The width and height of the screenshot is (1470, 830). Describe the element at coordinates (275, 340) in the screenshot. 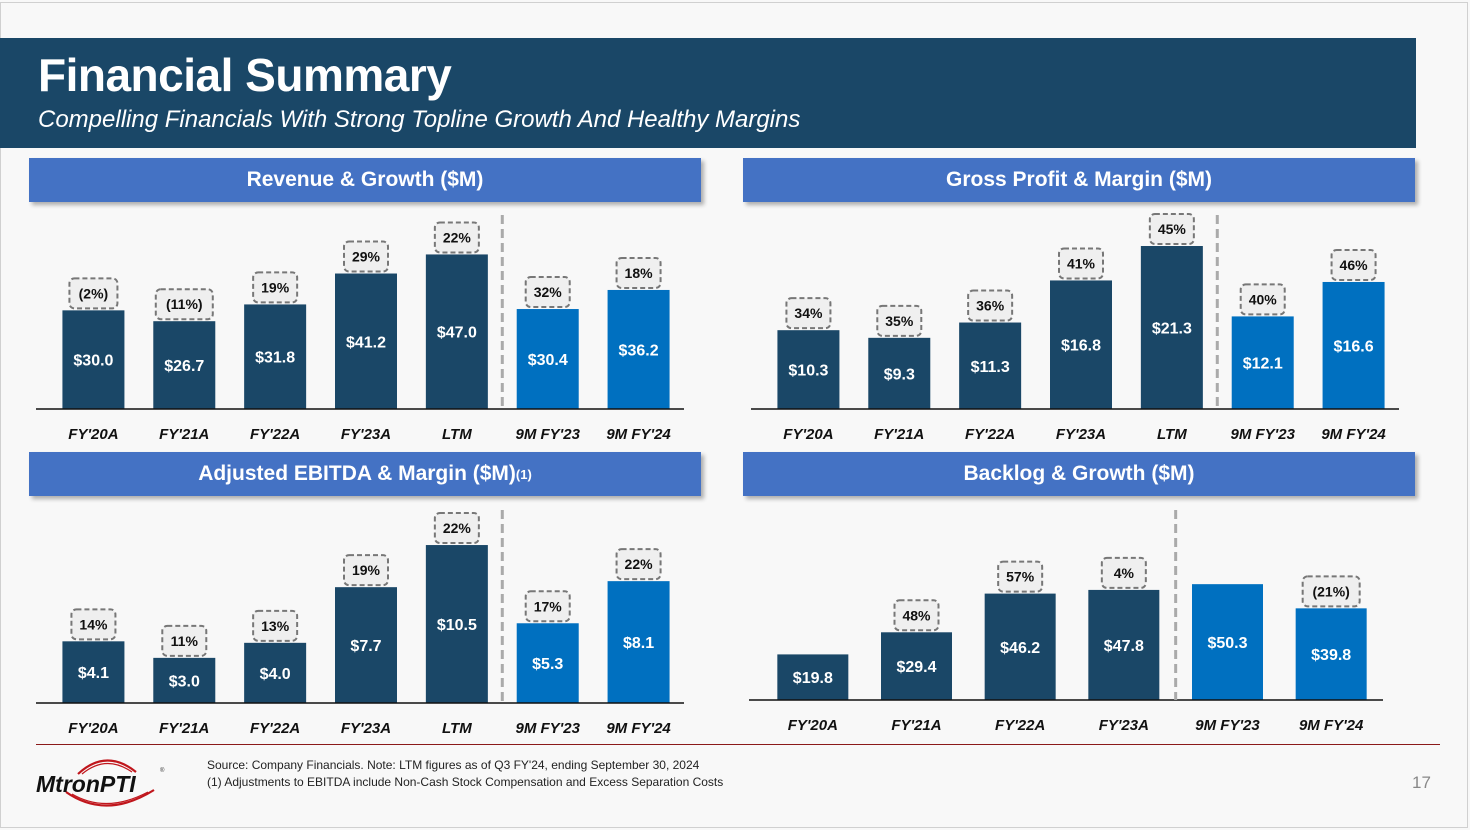

I see `bar-group: $31.8 19%` at that location.